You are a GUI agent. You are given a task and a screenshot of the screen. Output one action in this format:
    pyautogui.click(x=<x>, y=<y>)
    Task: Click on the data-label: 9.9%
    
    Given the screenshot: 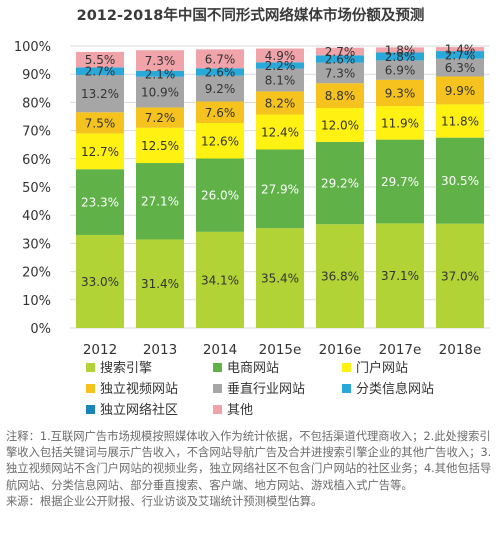 What is the action you would take?
    pyautogui.click(x=460, y=91)
    